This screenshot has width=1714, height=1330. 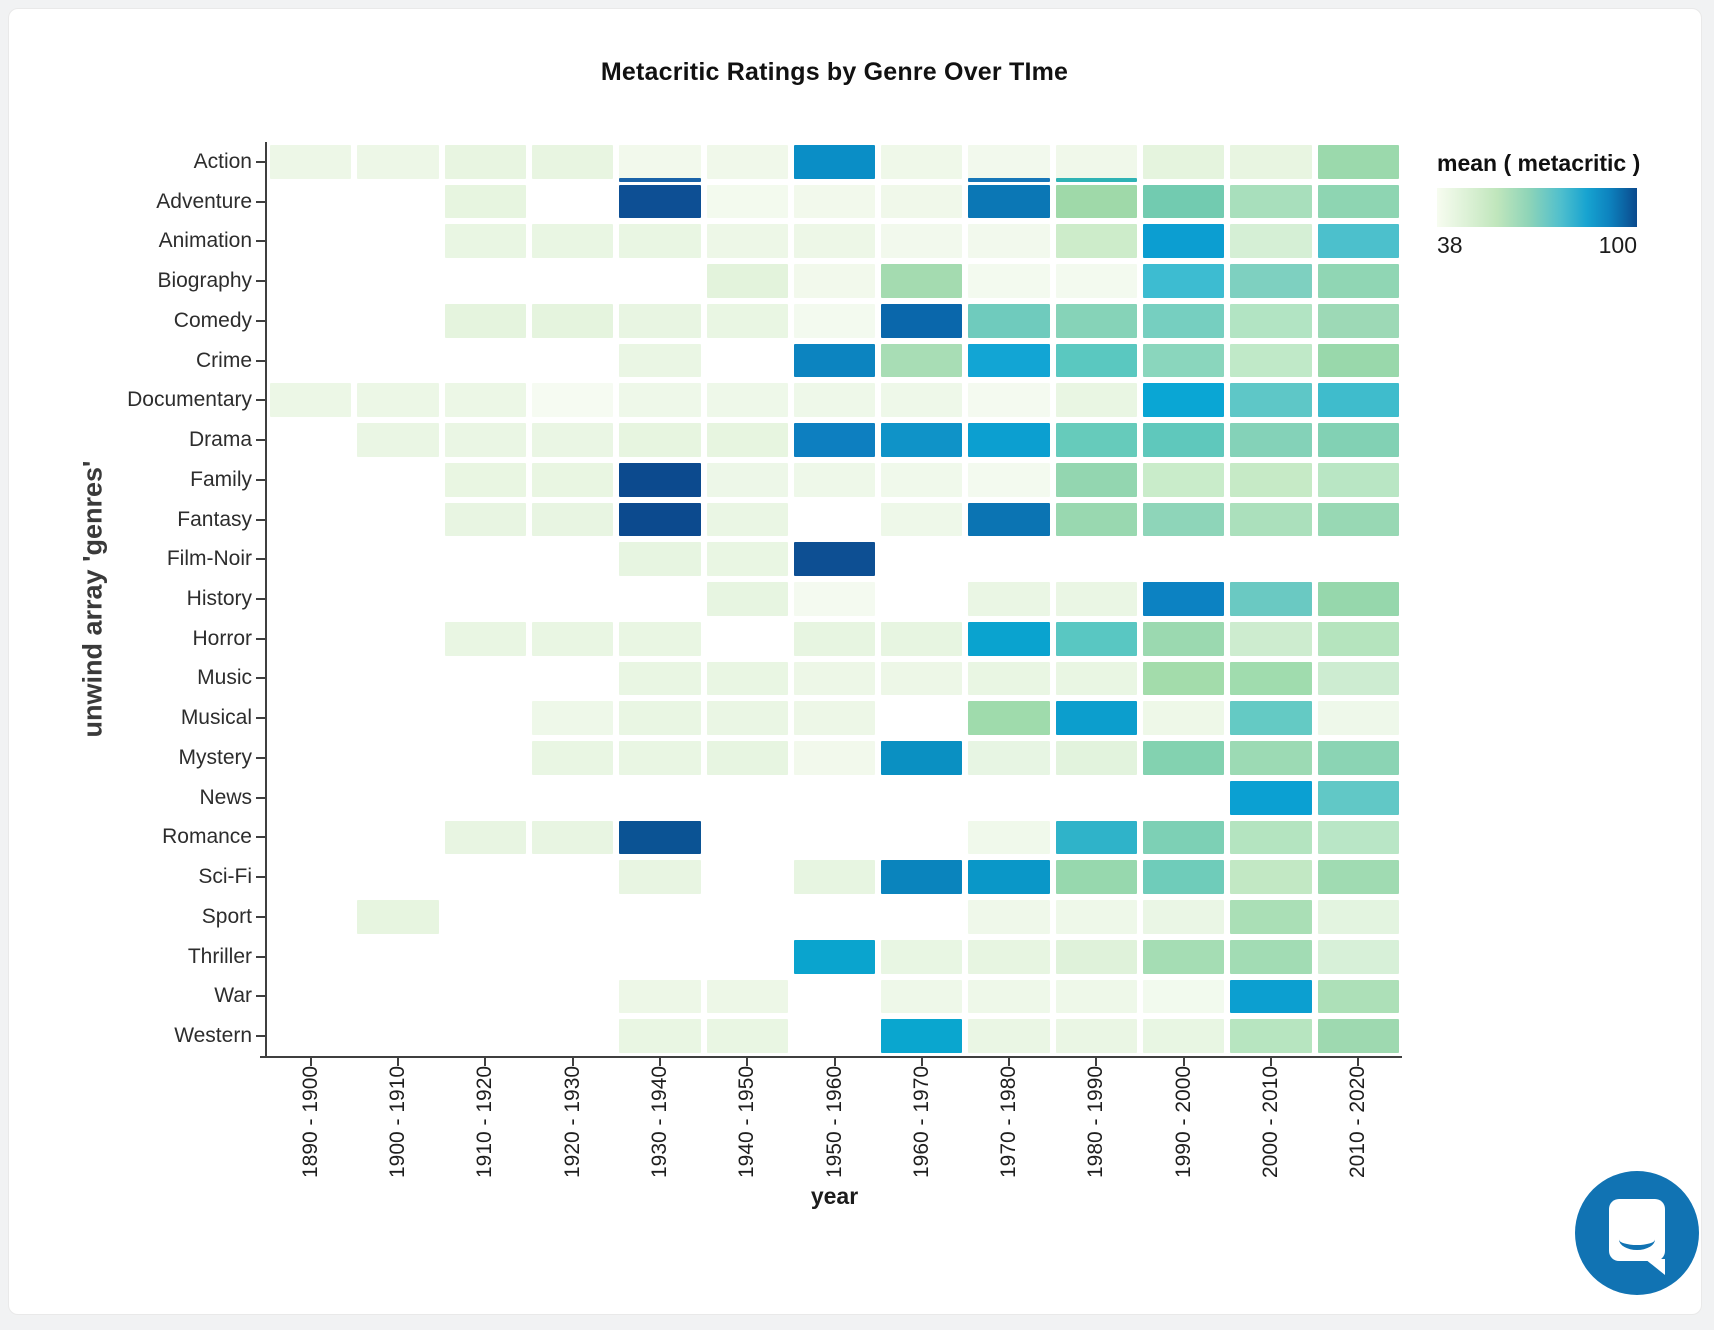 What do you see at coordinates (1637, 1233) in the screenshot?
I see `chat-launcher-button` at bounding box center [1637, 1233].